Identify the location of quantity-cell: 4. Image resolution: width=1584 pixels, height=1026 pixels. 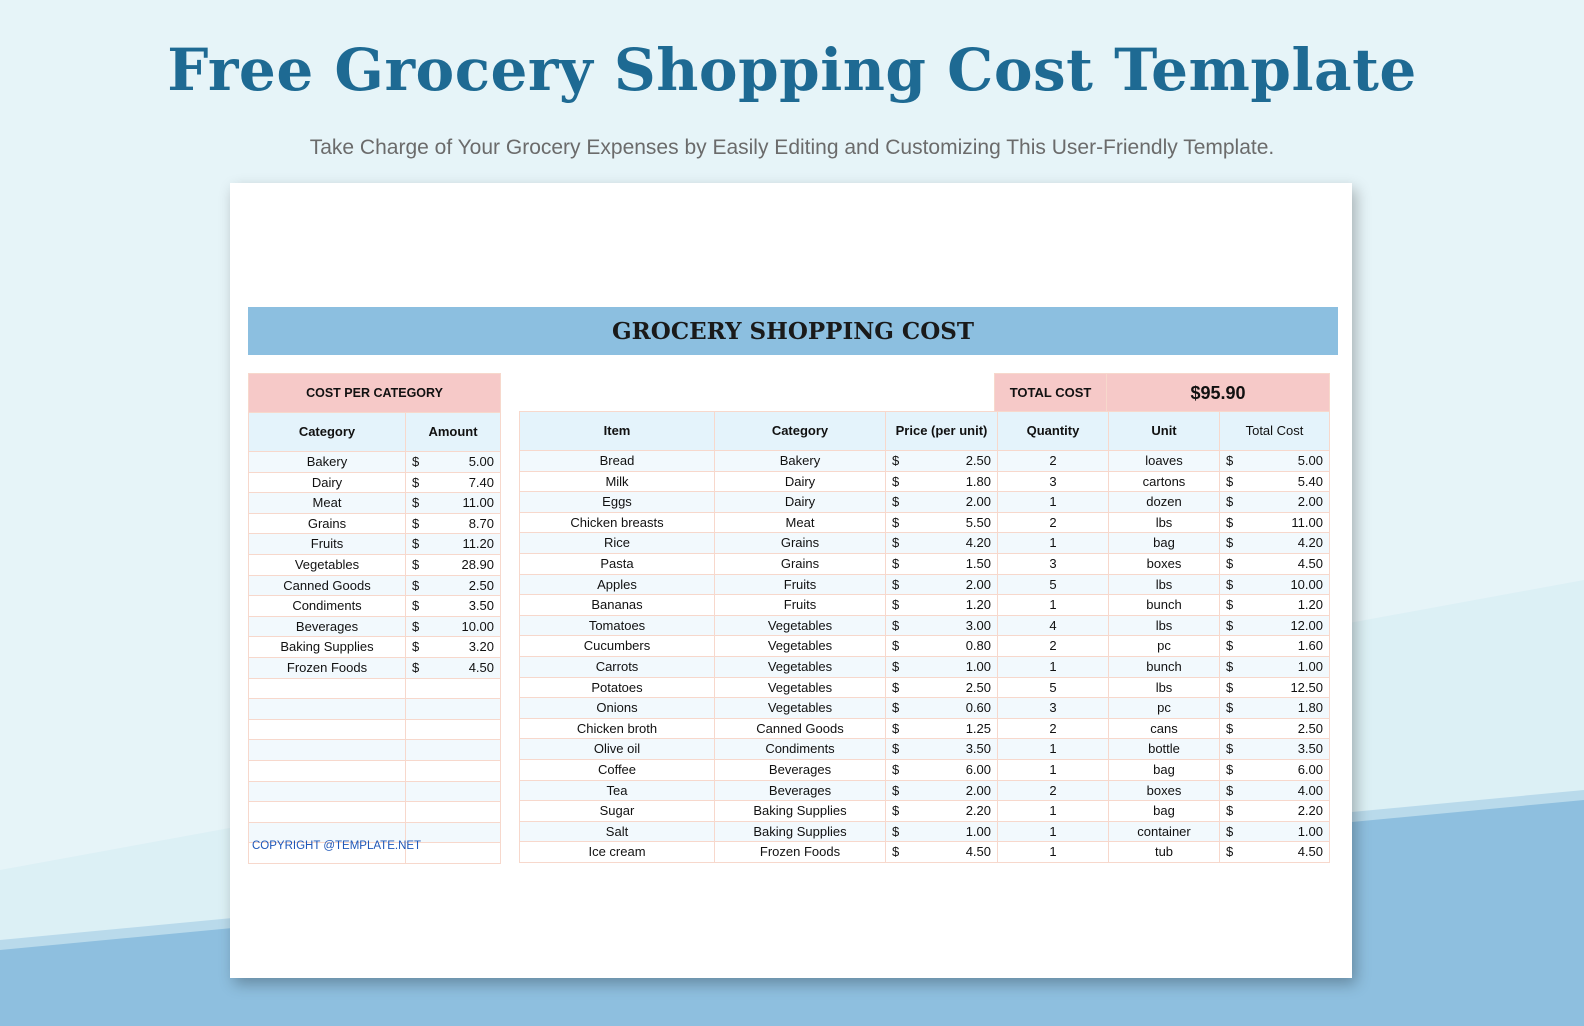
(1053, 625).